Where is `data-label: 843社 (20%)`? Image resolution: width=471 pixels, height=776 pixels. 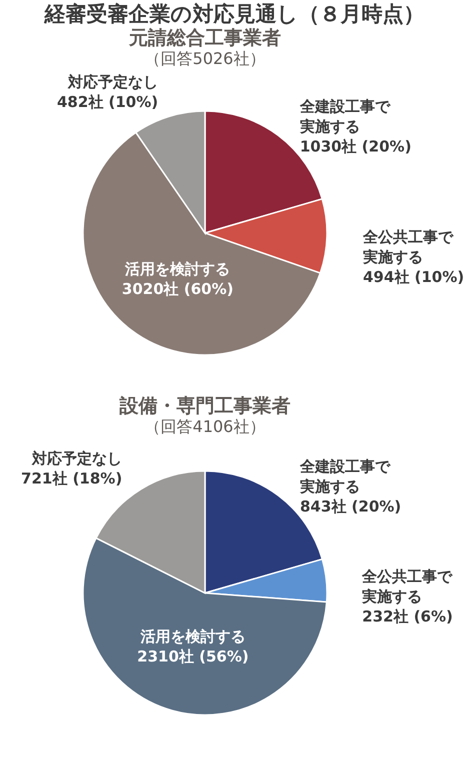 data-label: 843社 (20%) is located at coordinates (351, 507).